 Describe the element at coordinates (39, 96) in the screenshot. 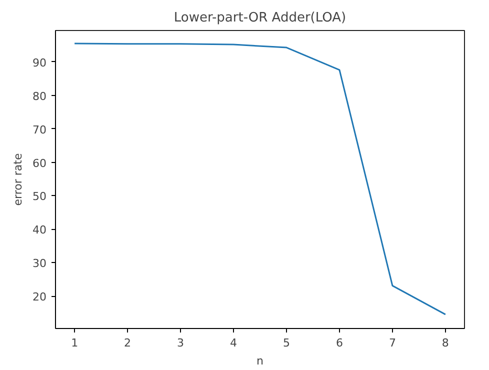

I see `y-tick-label: 80` at that location.